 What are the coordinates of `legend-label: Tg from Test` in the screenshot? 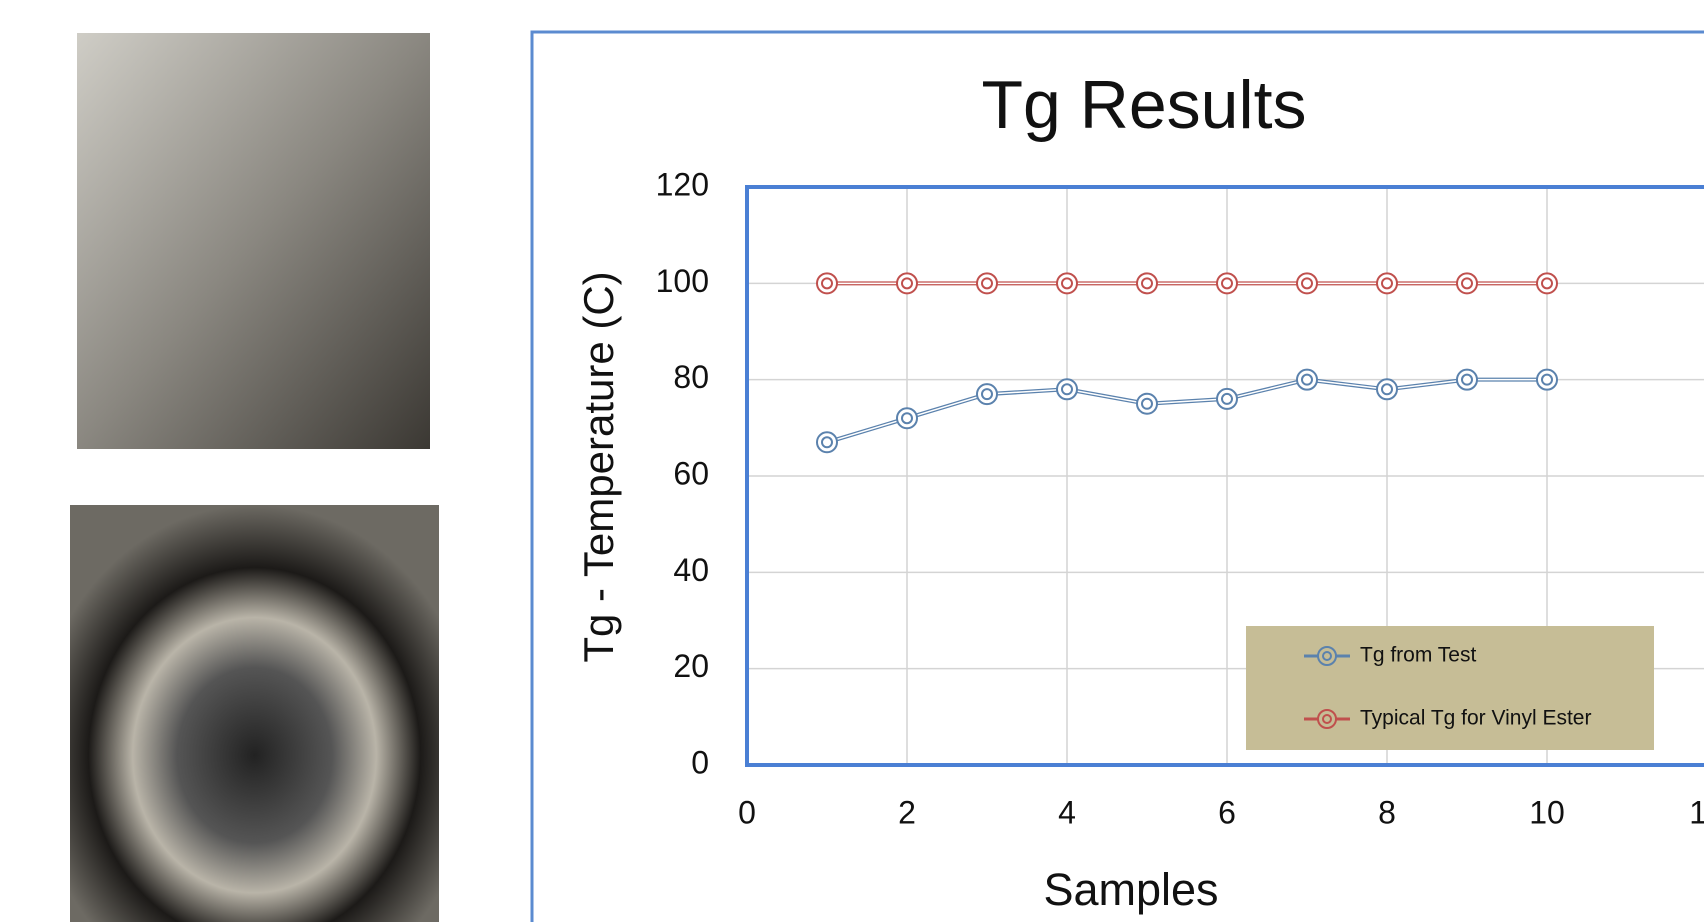 It's located at (1418, 655).